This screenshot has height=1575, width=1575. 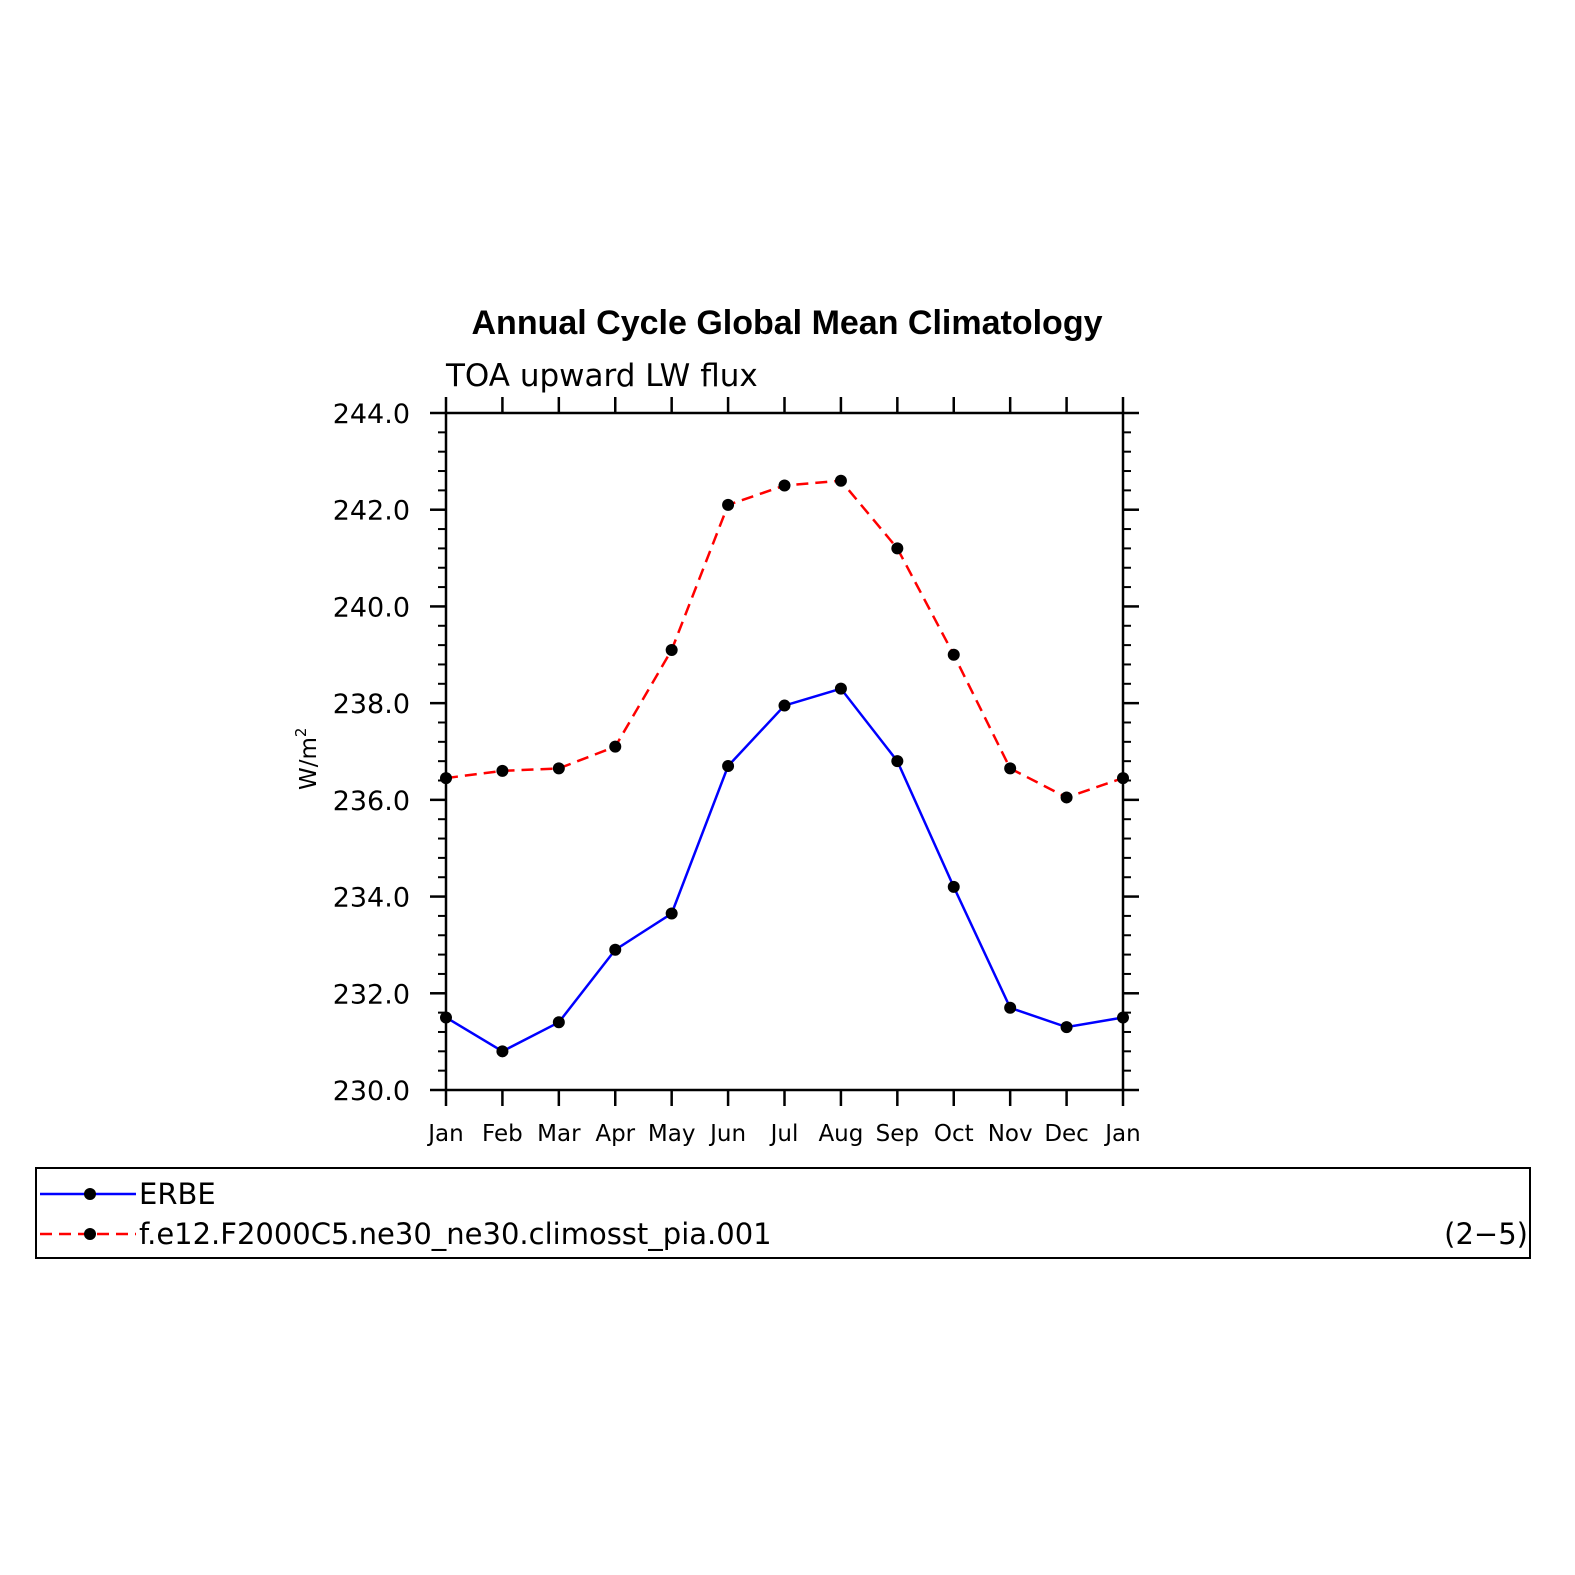 I want to click on y-tick-label: 232.0, so click(x=371, y=994).